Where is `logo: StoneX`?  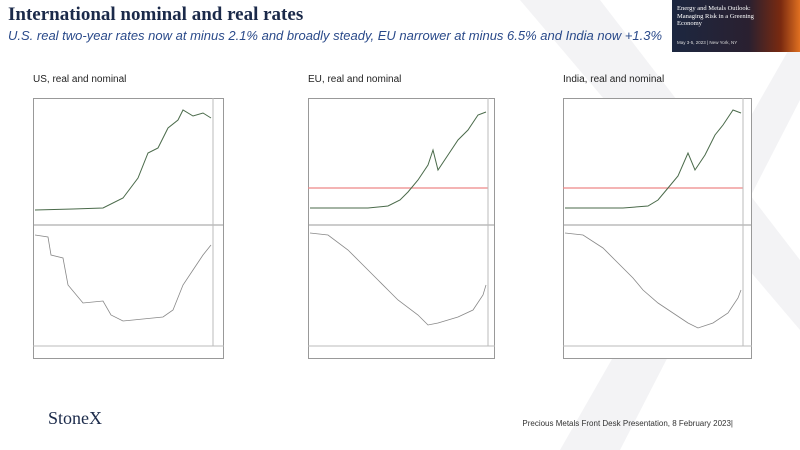
logo: StoneX is located at coordinates (75, 418).